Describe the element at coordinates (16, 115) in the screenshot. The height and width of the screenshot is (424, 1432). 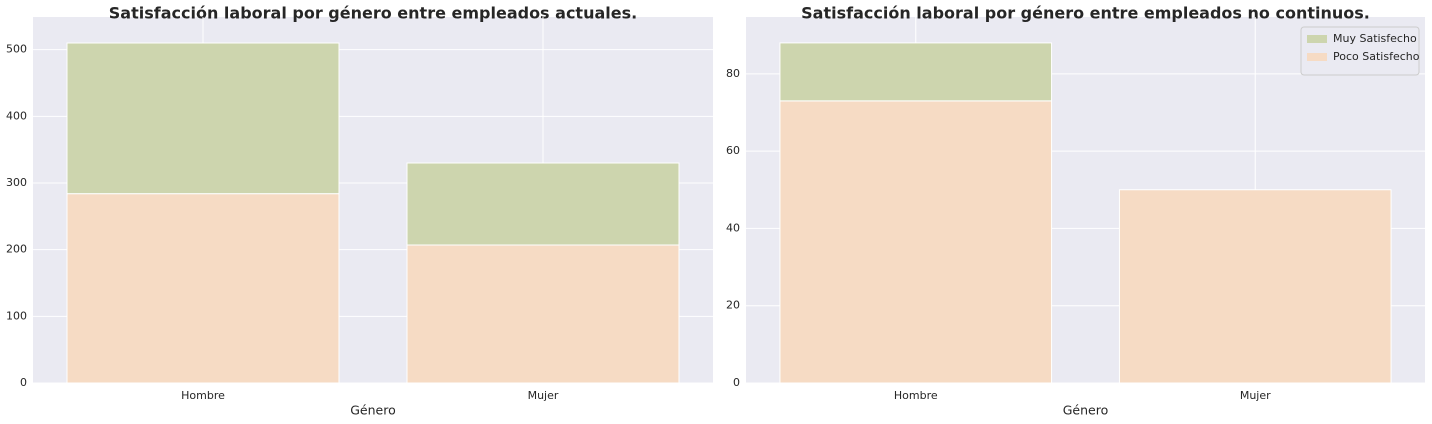
I see `y-tick-label: 400` at that location.